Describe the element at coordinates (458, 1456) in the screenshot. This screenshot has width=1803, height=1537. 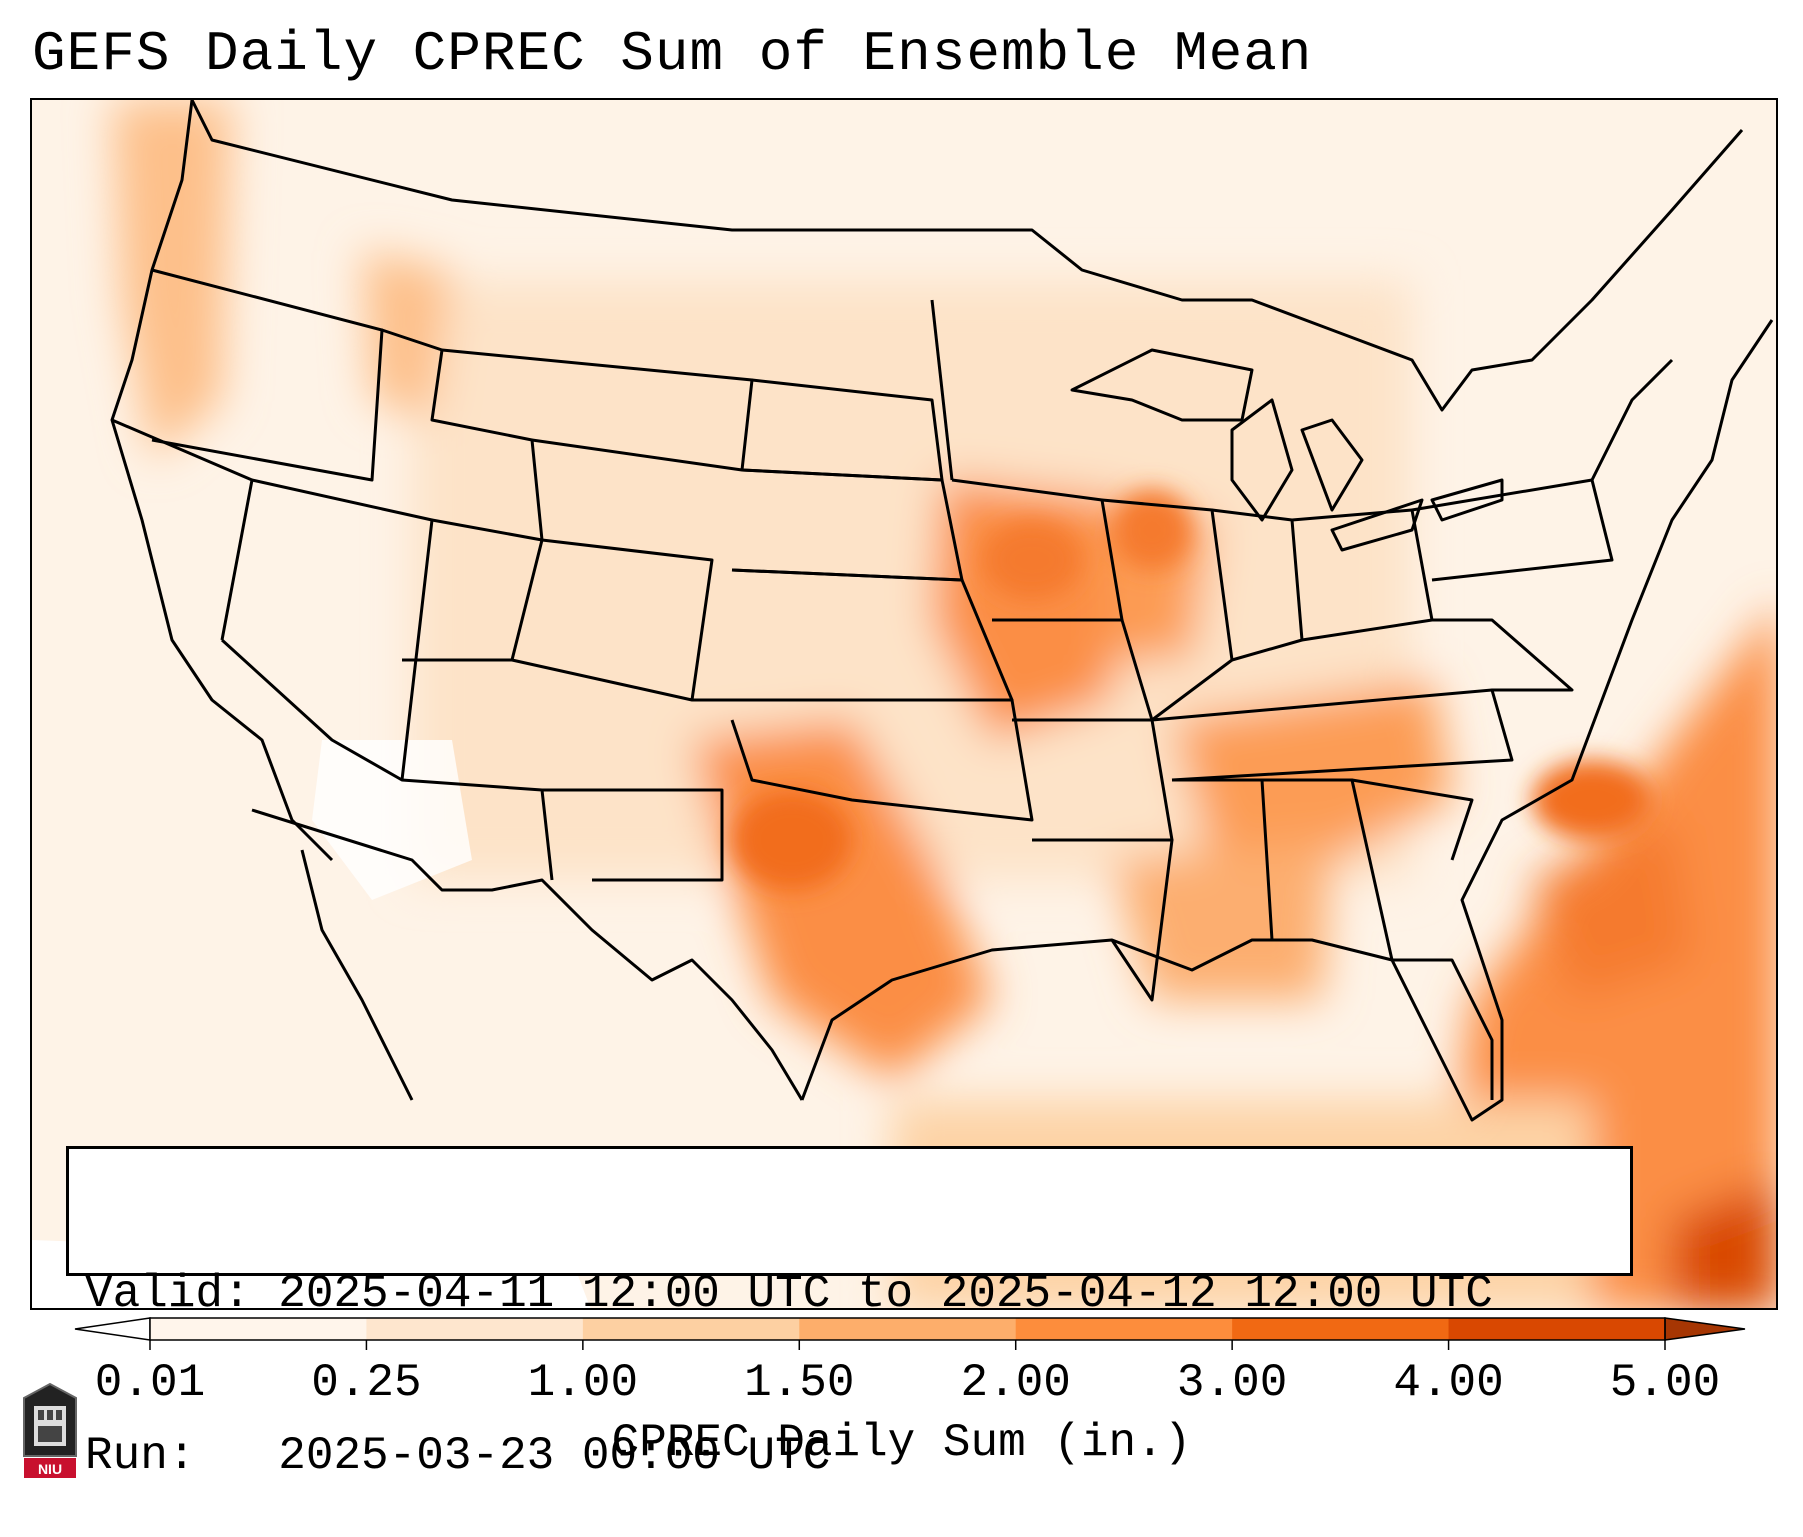
I see `run-time: Run: 2025-03-23 00:00 UTC` at that location.